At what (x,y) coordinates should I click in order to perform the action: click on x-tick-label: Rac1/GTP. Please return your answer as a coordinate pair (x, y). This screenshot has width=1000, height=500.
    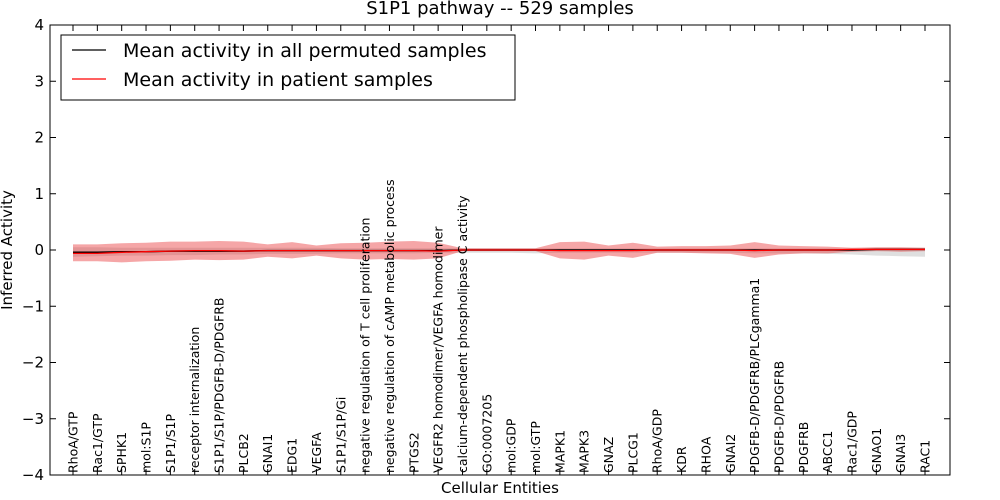
    Looking at the image, I should click on (97, 443).